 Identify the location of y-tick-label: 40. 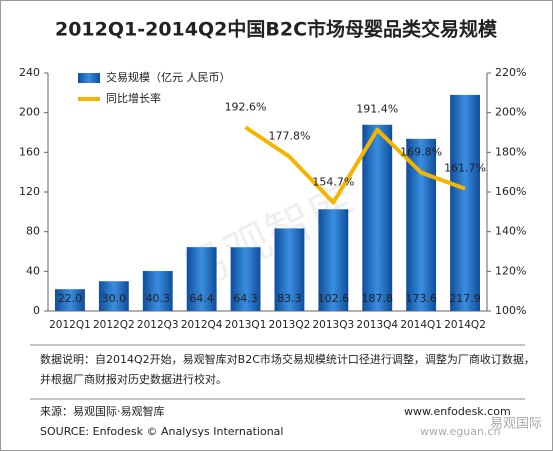
(33, 270).